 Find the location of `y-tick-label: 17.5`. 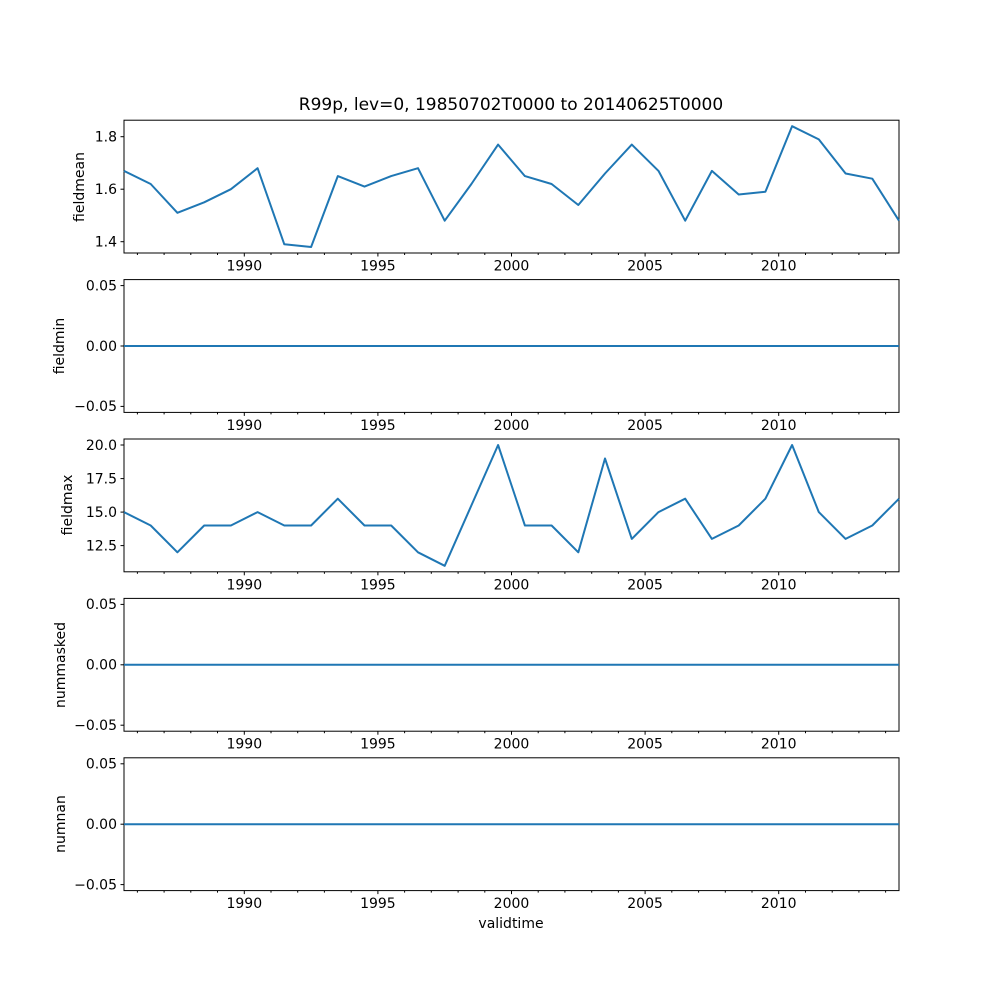

y-tick-label: 17.5 is located at coordinates (101, 479).